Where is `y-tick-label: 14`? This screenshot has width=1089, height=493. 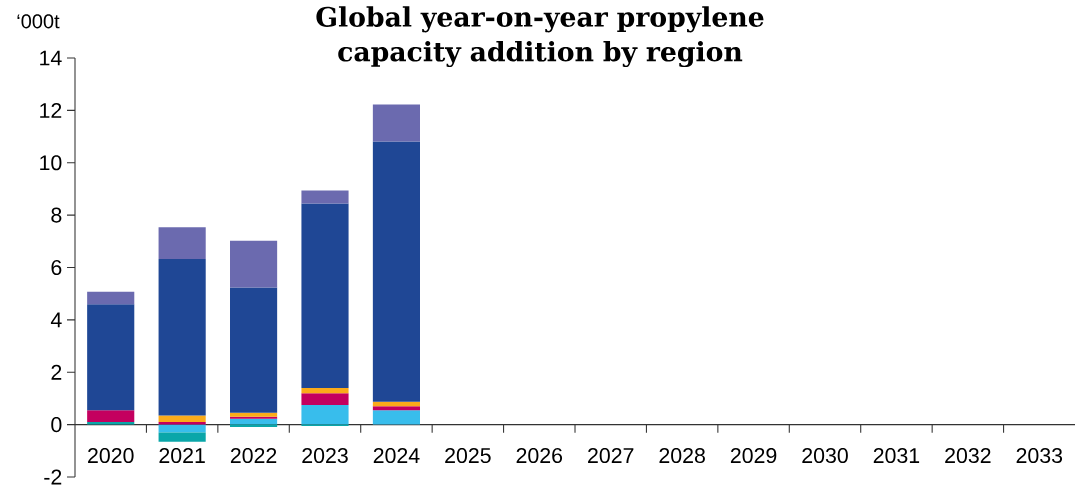 y-tick-label: 14 is located at coordinates (51, 58).